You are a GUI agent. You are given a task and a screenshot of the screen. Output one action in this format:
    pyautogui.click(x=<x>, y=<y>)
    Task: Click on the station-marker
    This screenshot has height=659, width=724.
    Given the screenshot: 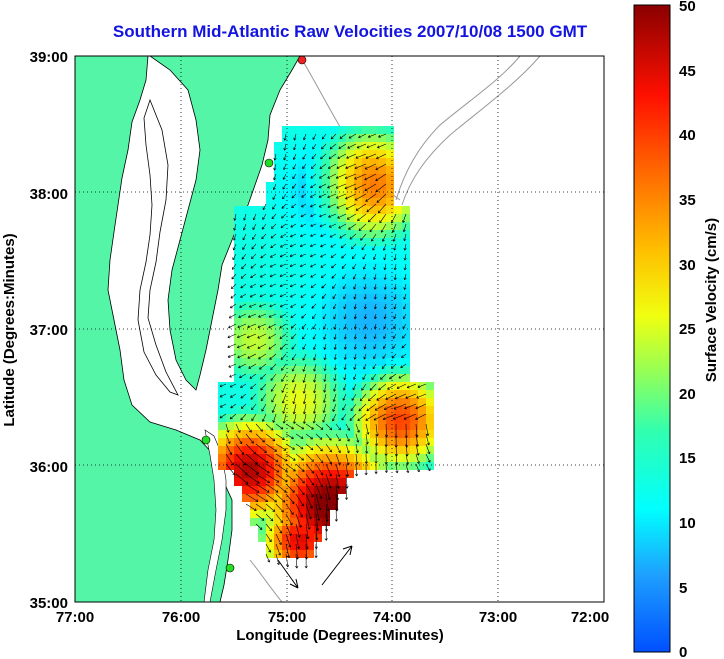 What is the action you would take?
    pyautogui.click(x=230, y=568)
    